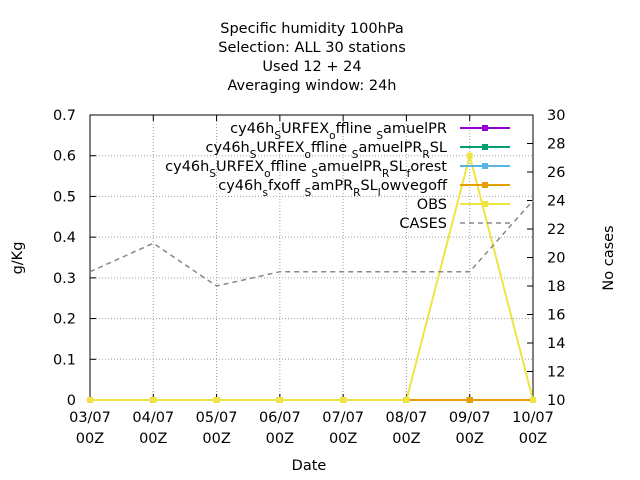 This screenshot has width=640, height=480. I want to click on legend-item: cy46hSURFEXoffline SamuelPRRSLforest, so click(337, 169).